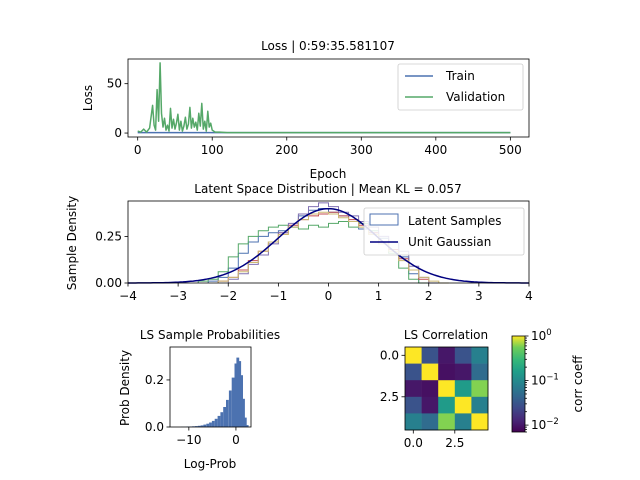  I want to click on logprob-xtick-label: −10, so click(188, 440).